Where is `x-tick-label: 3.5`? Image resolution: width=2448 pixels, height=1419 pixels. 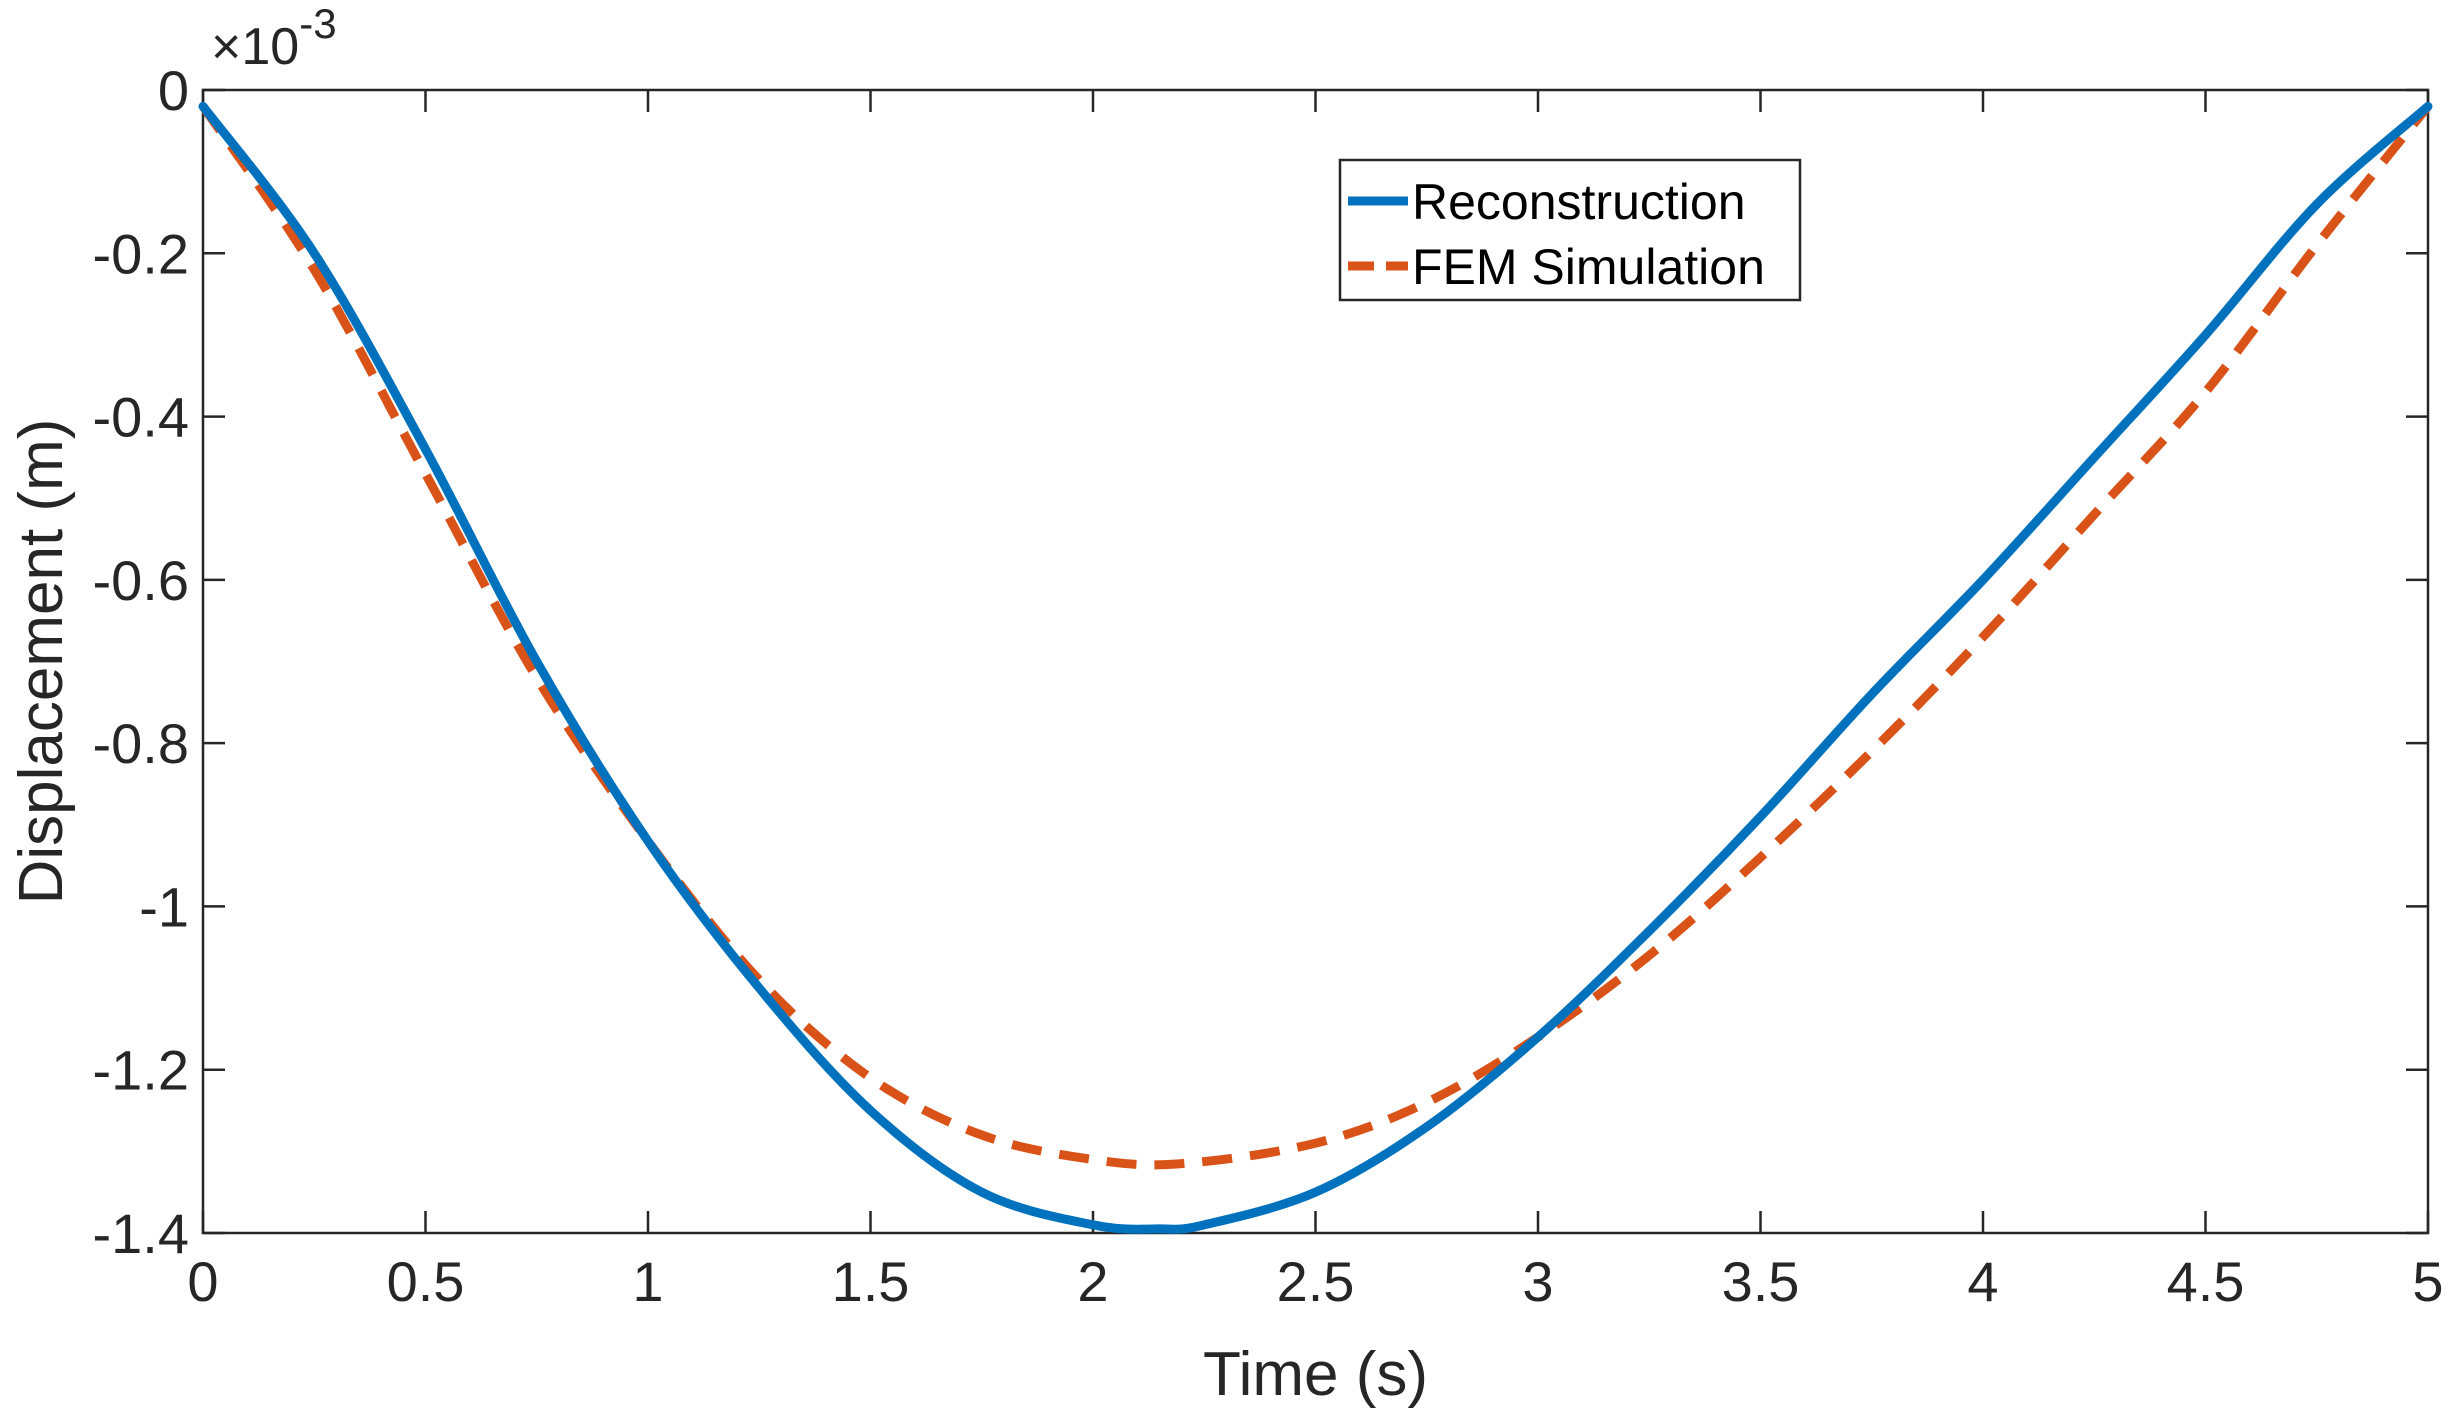
x-tick-label: 3.5 is located at coordinates (1761, 1281).